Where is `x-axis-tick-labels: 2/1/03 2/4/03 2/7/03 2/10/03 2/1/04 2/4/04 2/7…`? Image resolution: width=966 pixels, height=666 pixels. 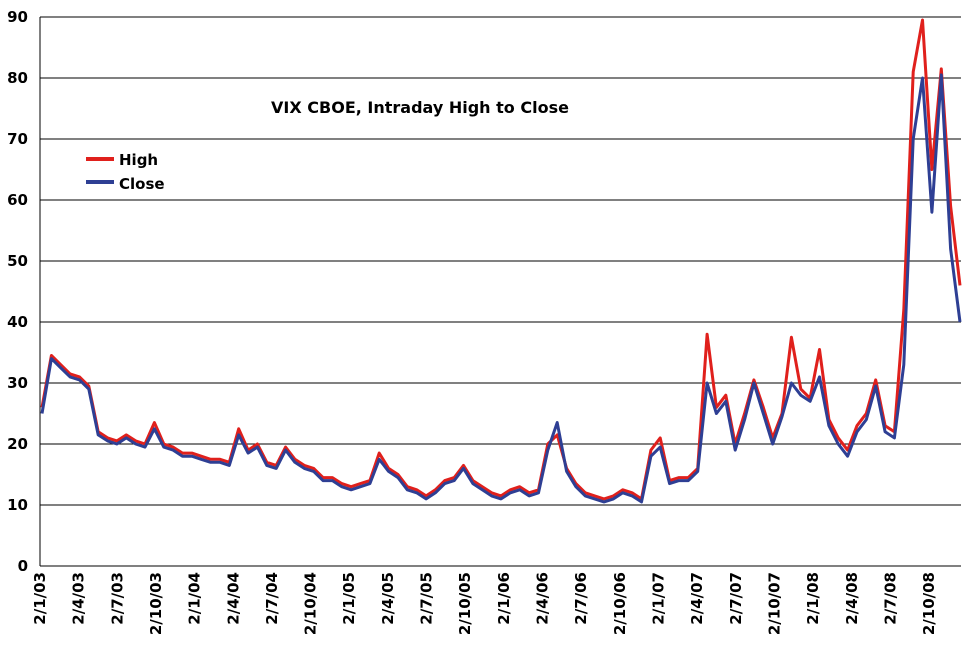
x-axis-tick-labels: 2/1/03 2/4/03 2/7/03 2/10/03 2/1/04 2/4/04 2/7… is located at coordinates (484, 603).